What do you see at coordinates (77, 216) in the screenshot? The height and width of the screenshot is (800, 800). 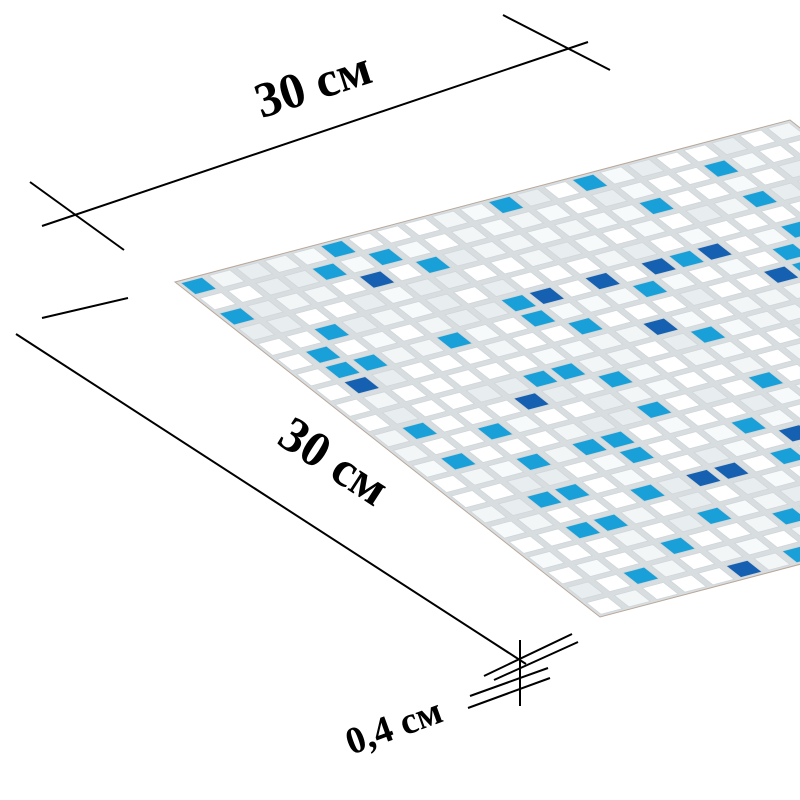 I see `width-tick` at bounding box center [77, 216].